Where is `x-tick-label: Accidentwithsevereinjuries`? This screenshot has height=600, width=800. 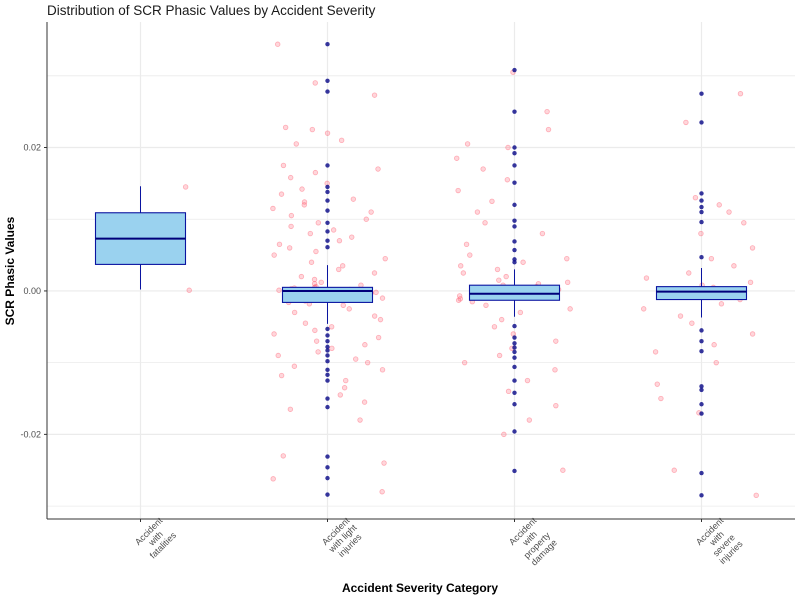
x-tick-label: Accidentwithsevereinjuries is located at coordinates (720, 541).